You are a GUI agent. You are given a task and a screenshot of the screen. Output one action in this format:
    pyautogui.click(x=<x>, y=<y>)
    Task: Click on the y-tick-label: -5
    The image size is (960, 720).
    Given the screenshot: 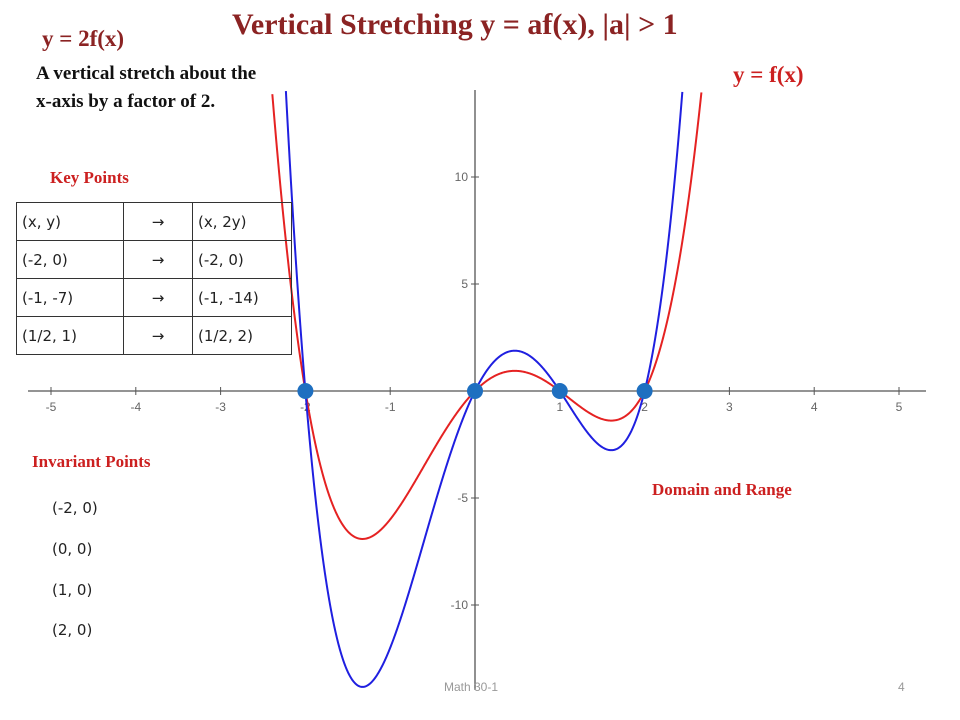 What is the action you would take?
    pyautogui.click(x=462, y=498)
    